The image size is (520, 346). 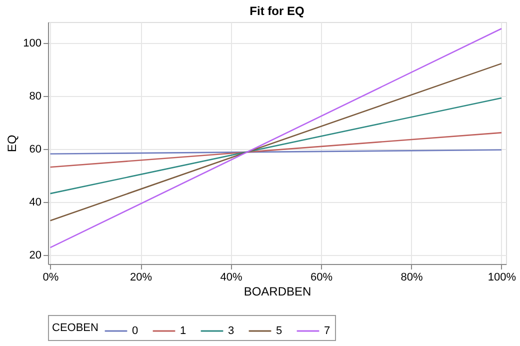 I want to click on y-tick-label: 60, so click(x=35, y=150).